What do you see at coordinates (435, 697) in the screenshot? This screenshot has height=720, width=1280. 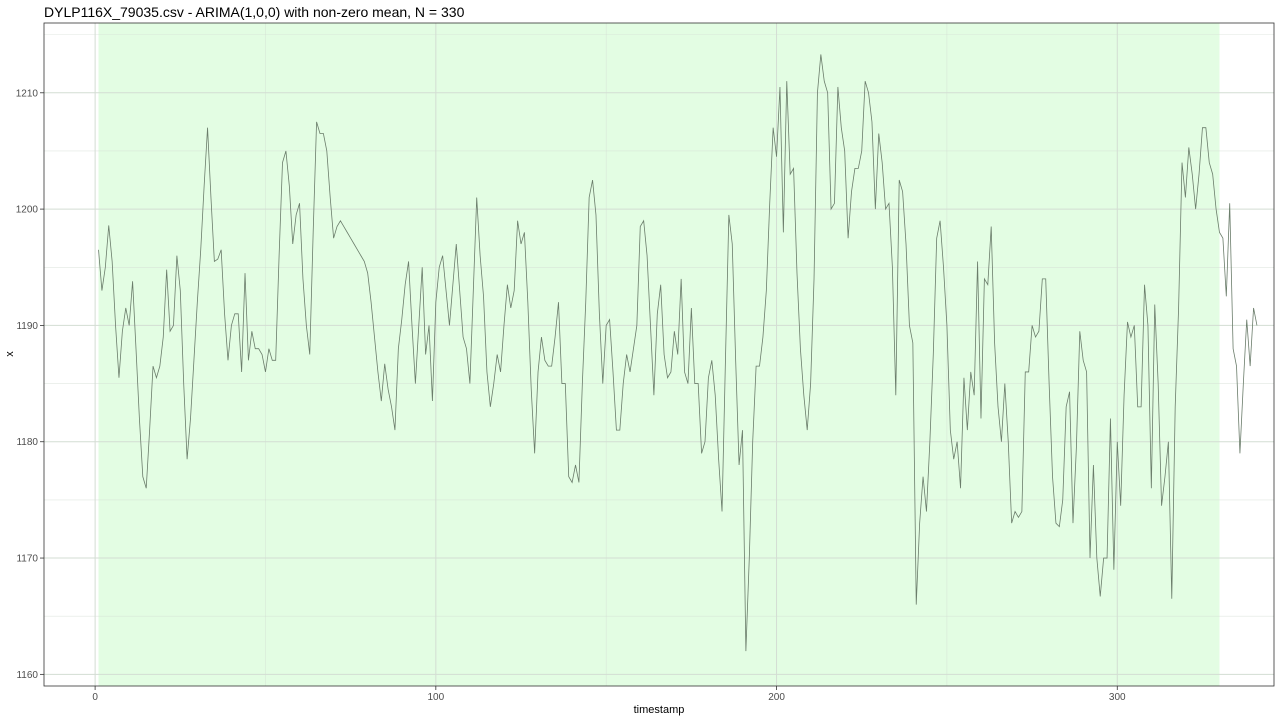 I see `x-tick-label: 100` at bounding box center [435, 697].